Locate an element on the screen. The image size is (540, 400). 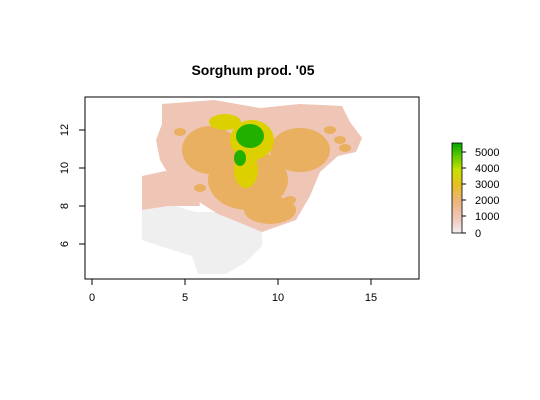
no-data-region is located at coordinates (202, 239).